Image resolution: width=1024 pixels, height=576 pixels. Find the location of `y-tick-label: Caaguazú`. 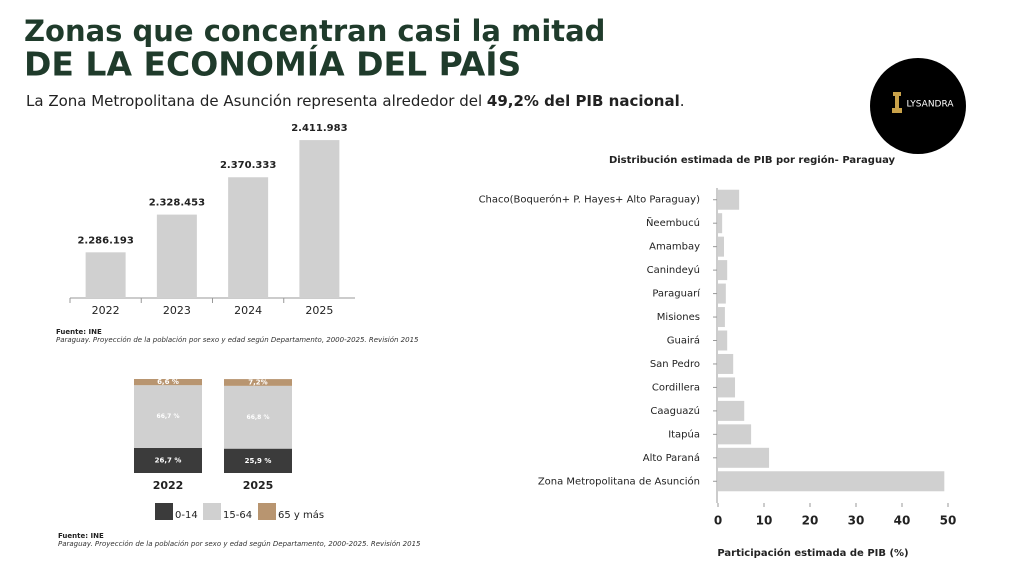

y-tick-label: Caaguazú is located at coordinates (675, 411).